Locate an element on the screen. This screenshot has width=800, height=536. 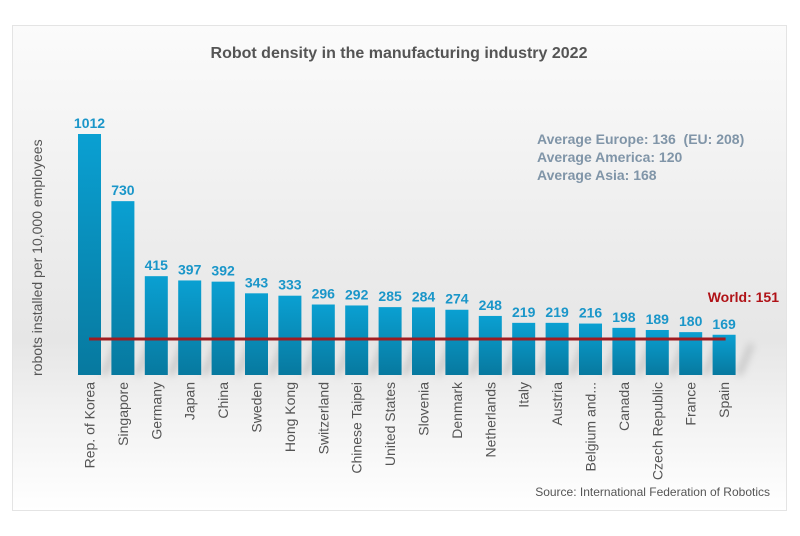
value-label: 333 is located at coordinates (290, 285).